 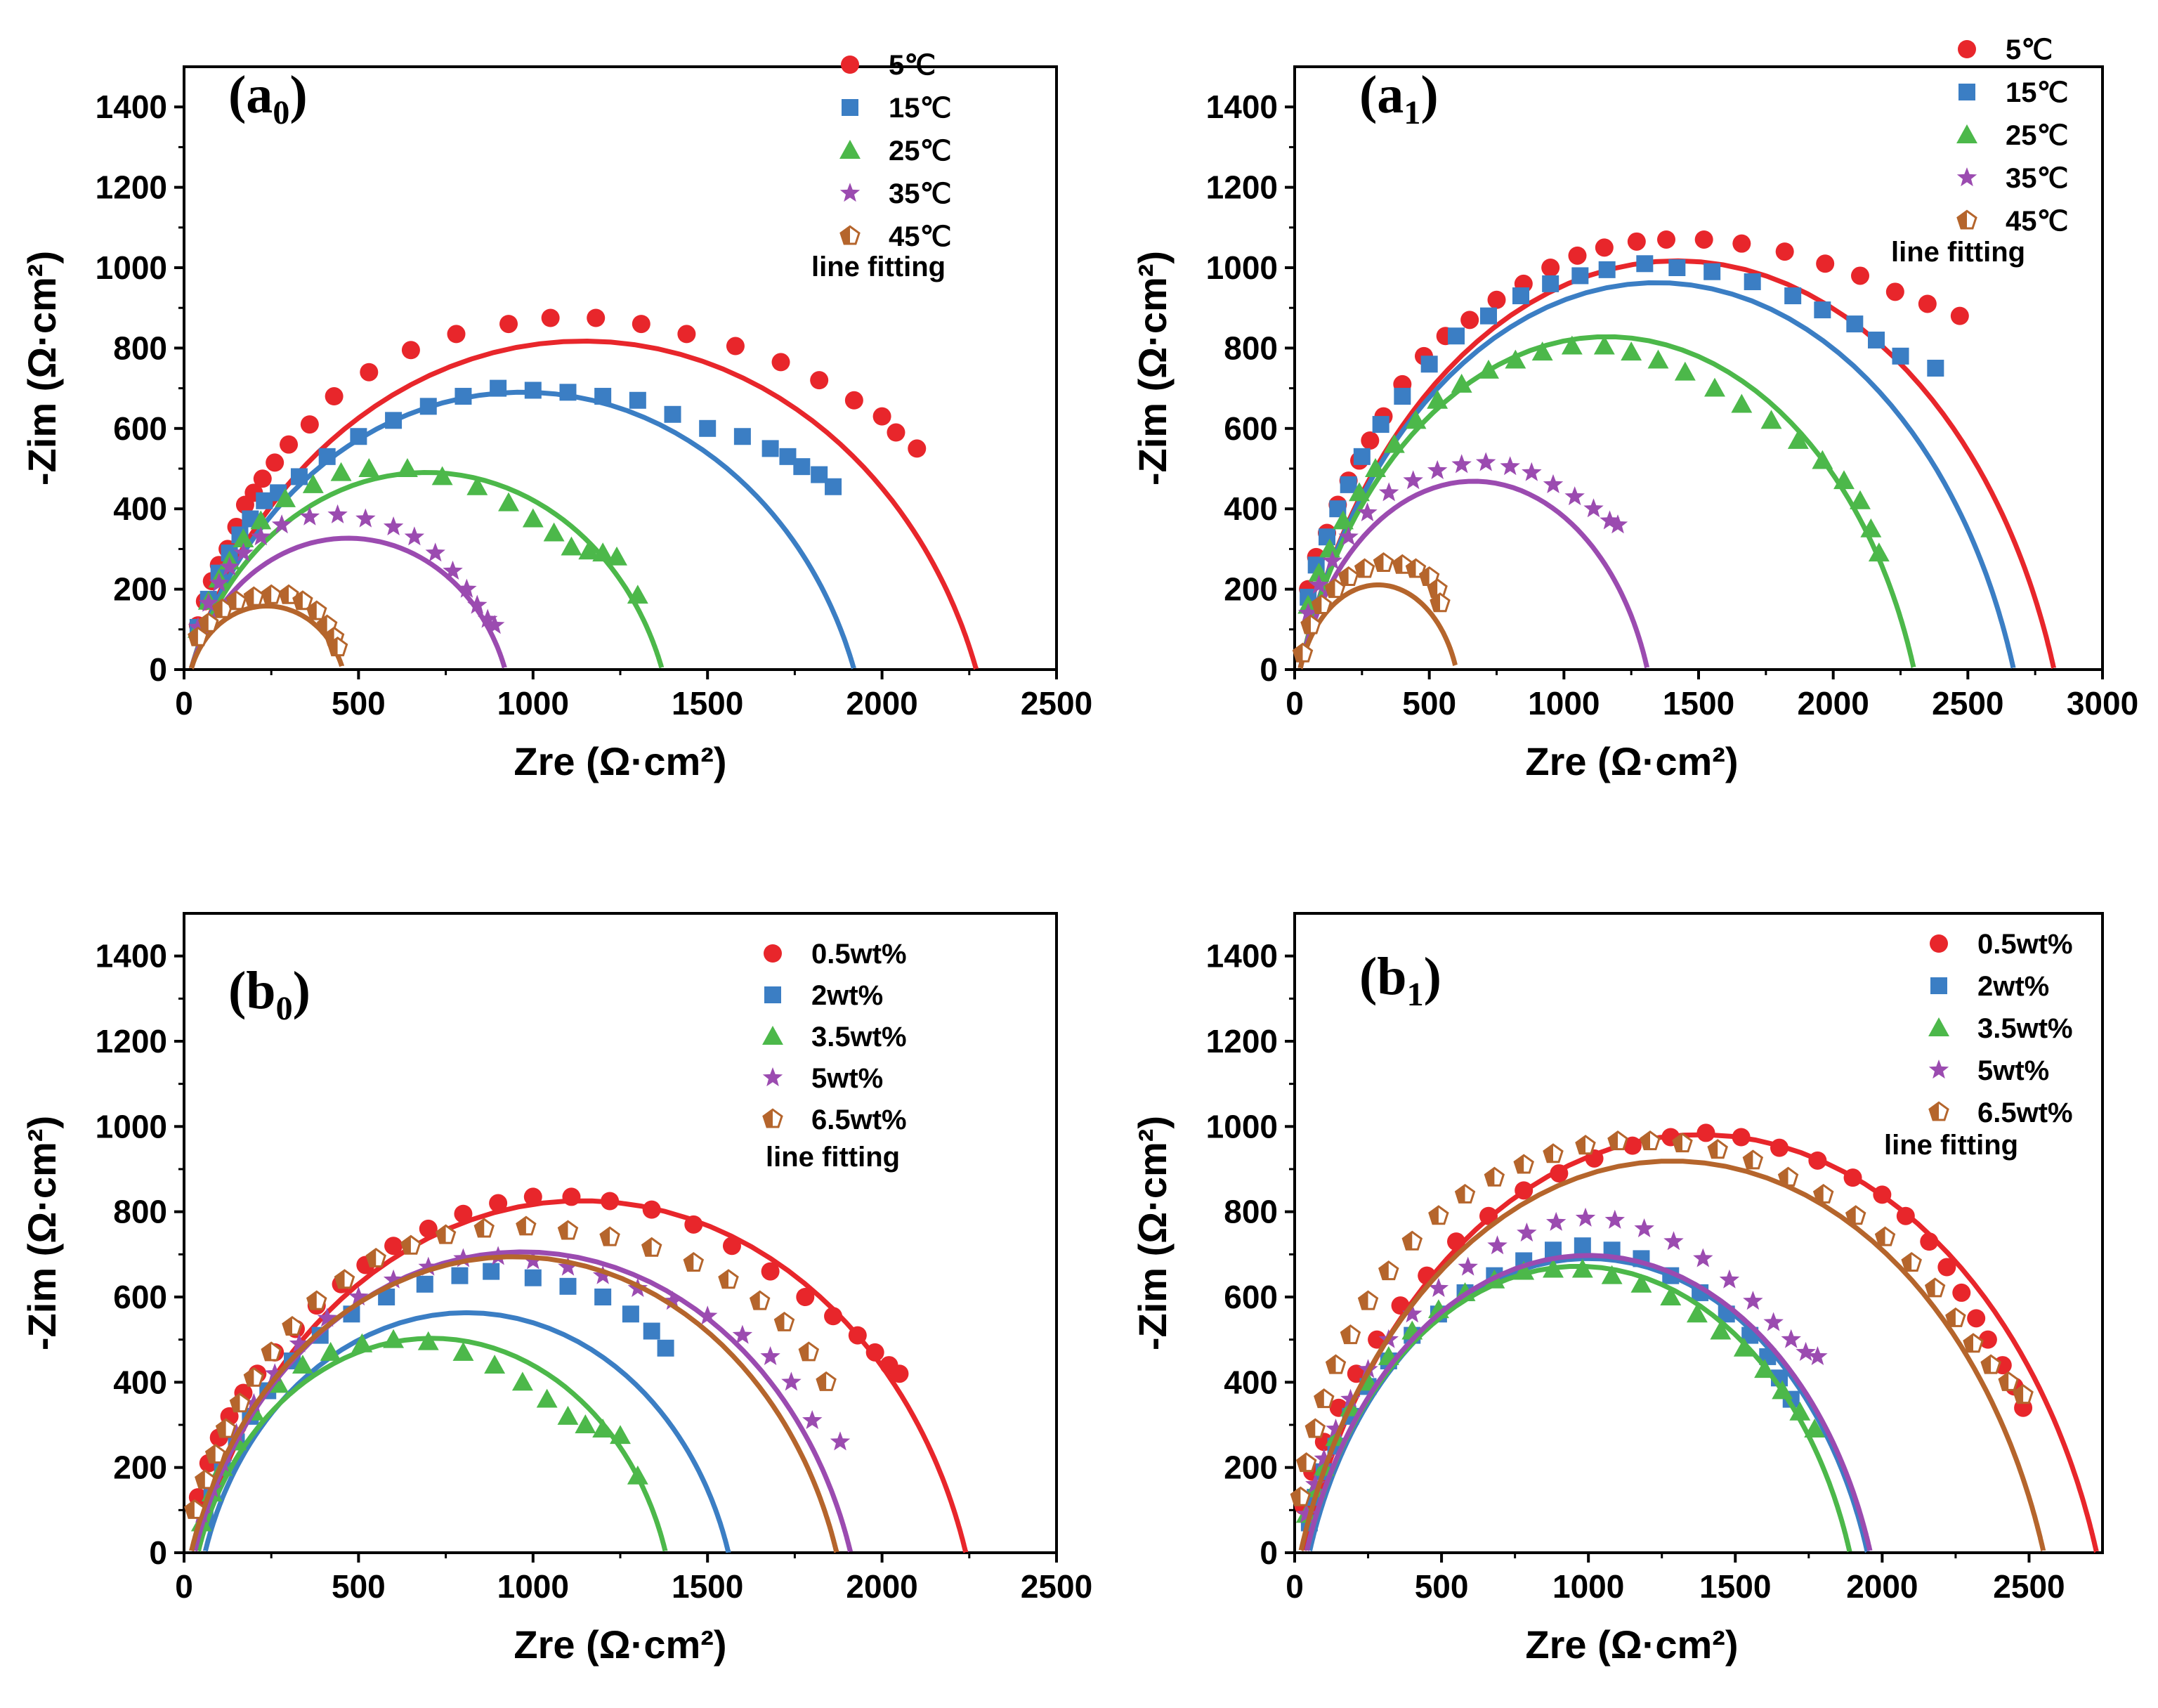 What do you see at coordinates (1242, 1041) in the screenshot?
I see `y-tick-label: 1200` at bounding box center [1242, 1041].